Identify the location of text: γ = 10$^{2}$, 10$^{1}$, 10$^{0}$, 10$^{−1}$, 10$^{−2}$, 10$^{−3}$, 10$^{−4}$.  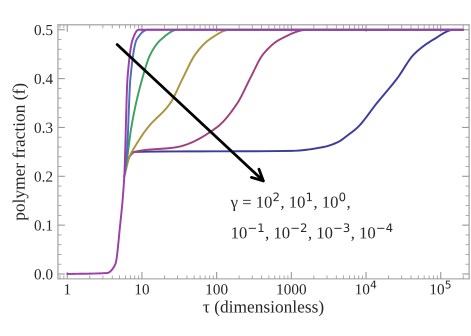
(311, 216).